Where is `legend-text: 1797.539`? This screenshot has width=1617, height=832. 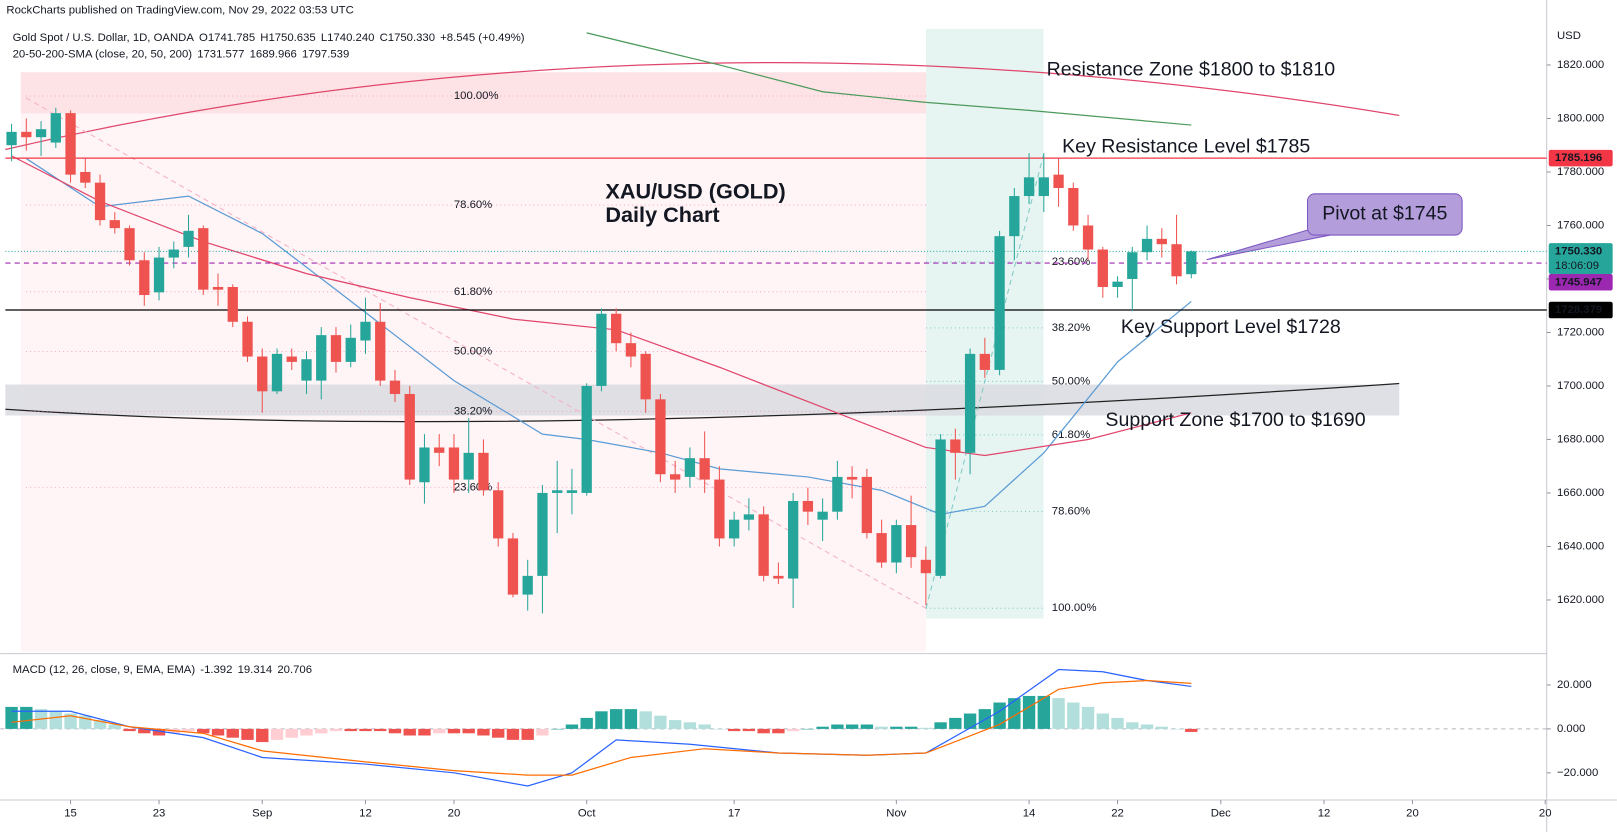
legend-text: 1797.539 is located at coordinates (325, 55).